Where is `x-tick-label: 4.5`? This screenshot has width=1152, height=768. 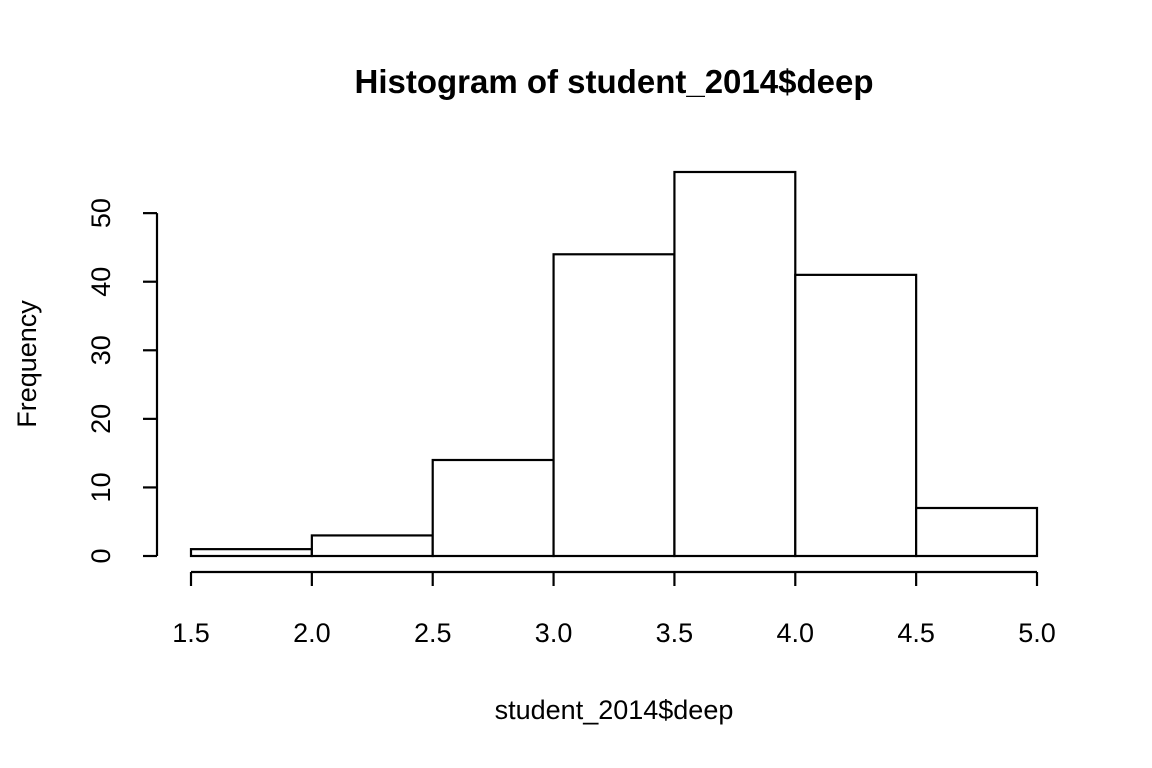
x-tick-label: 4.5 is located at coordinates (916, 633).